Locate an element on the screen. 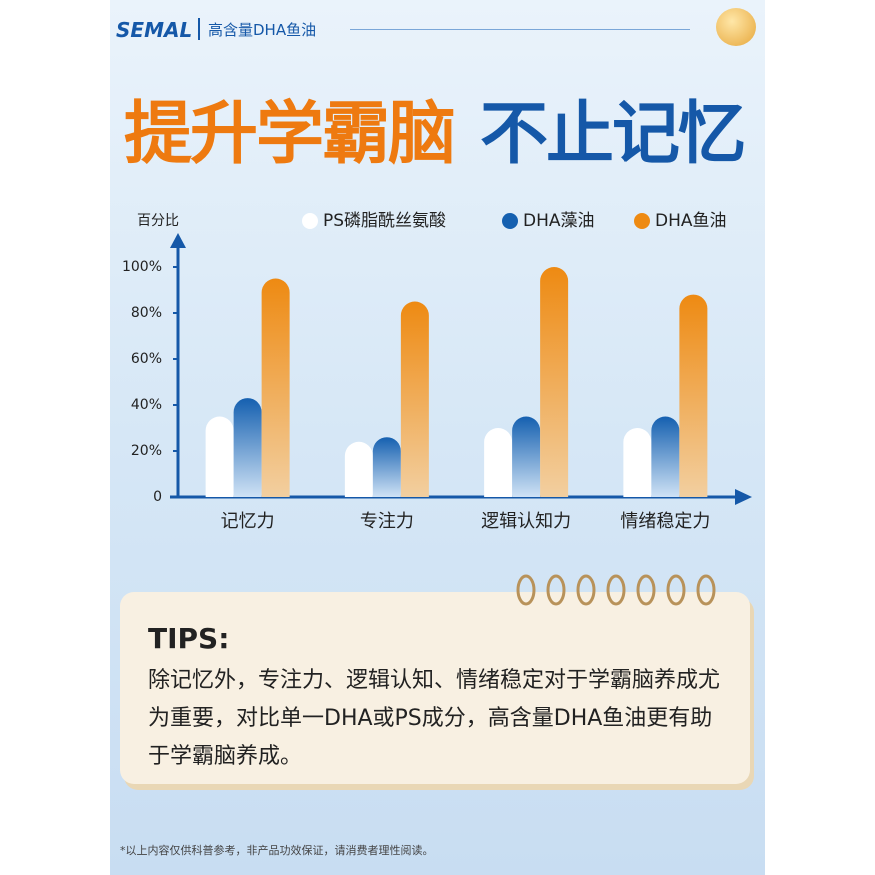  y-tick-label: 40% is located at coordinates (146, 405).